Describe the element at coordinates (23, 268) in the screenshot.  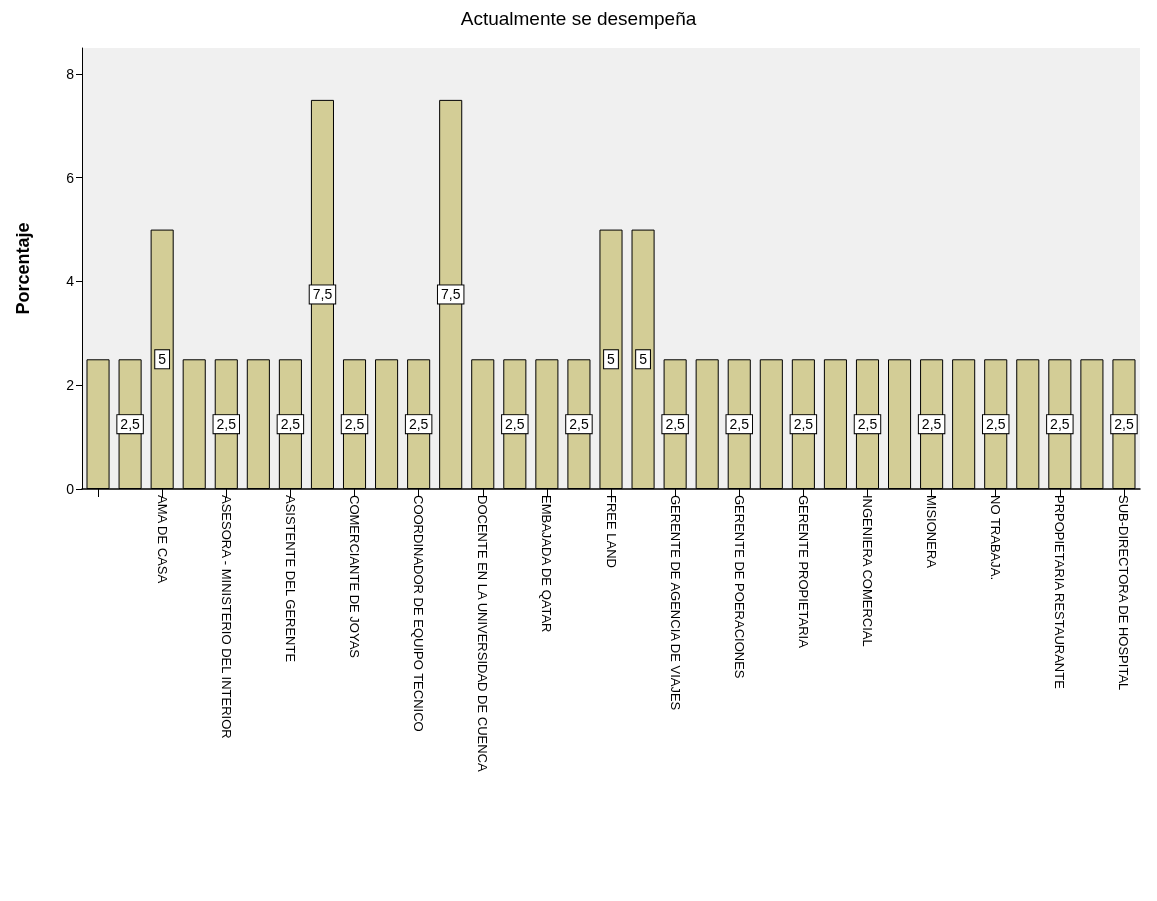
I see `y-axis-title: Porcentaje` at that location.